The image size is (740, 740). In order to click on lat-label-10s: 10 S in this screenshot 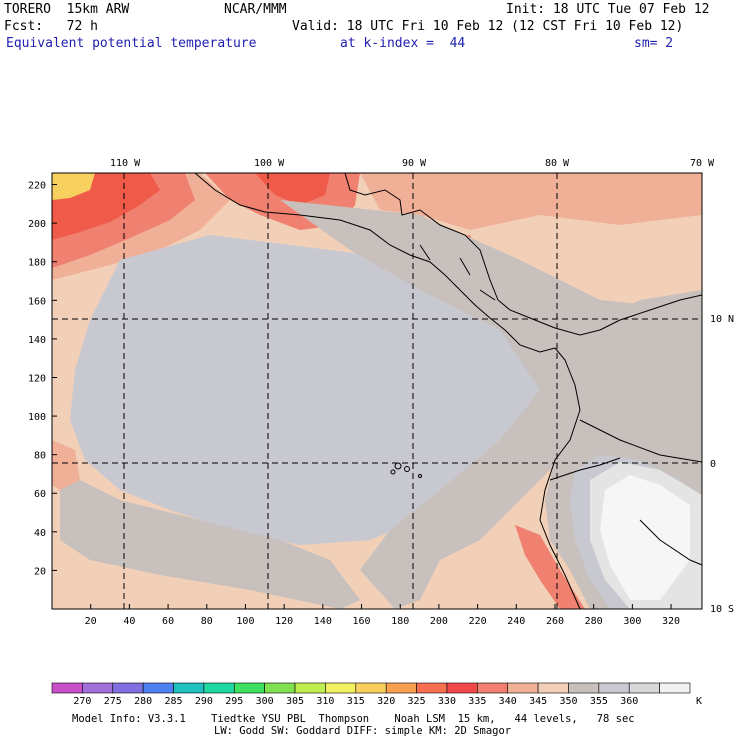, I will do `click(722, 609)`.